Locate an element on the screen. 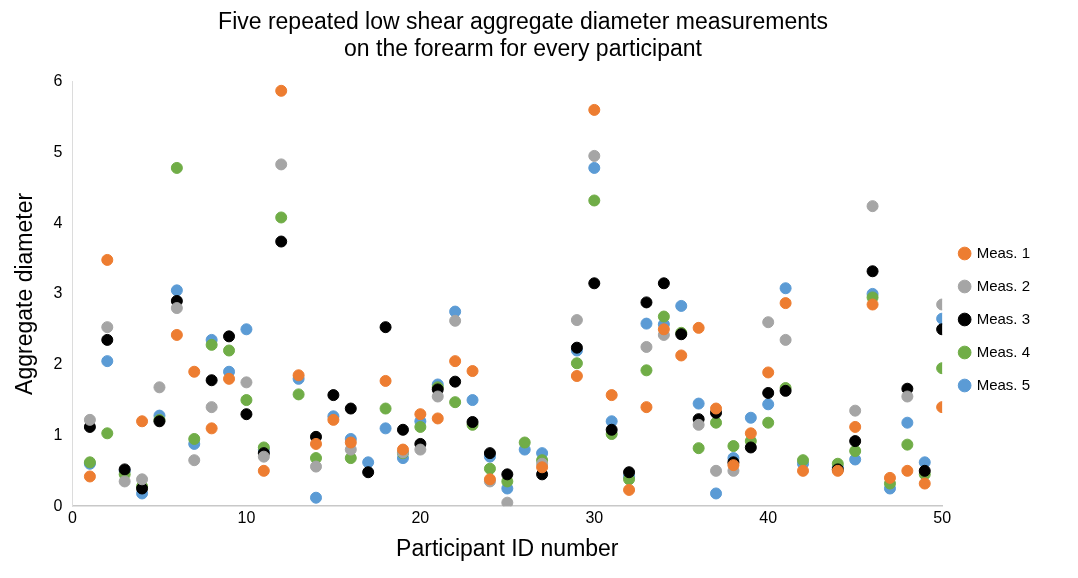  y-tick-label: 2 is located at coordinates (58, 364).